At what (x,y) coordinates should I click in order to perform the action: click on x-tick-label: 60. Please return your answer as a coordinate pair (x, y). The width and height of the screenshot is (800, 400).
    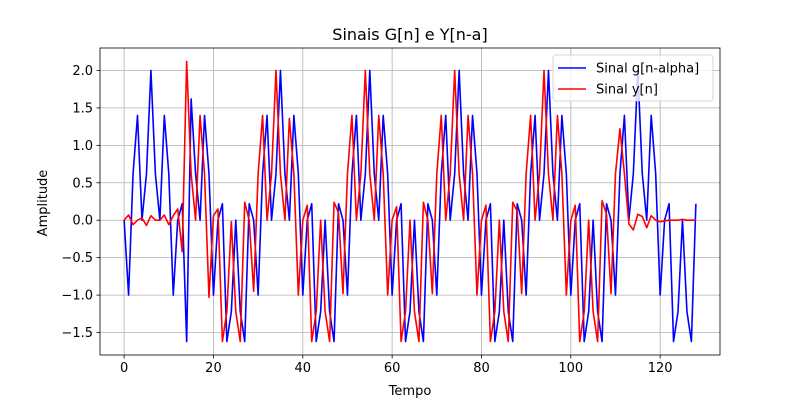
    Looking at the image, I should click on (392, 368).